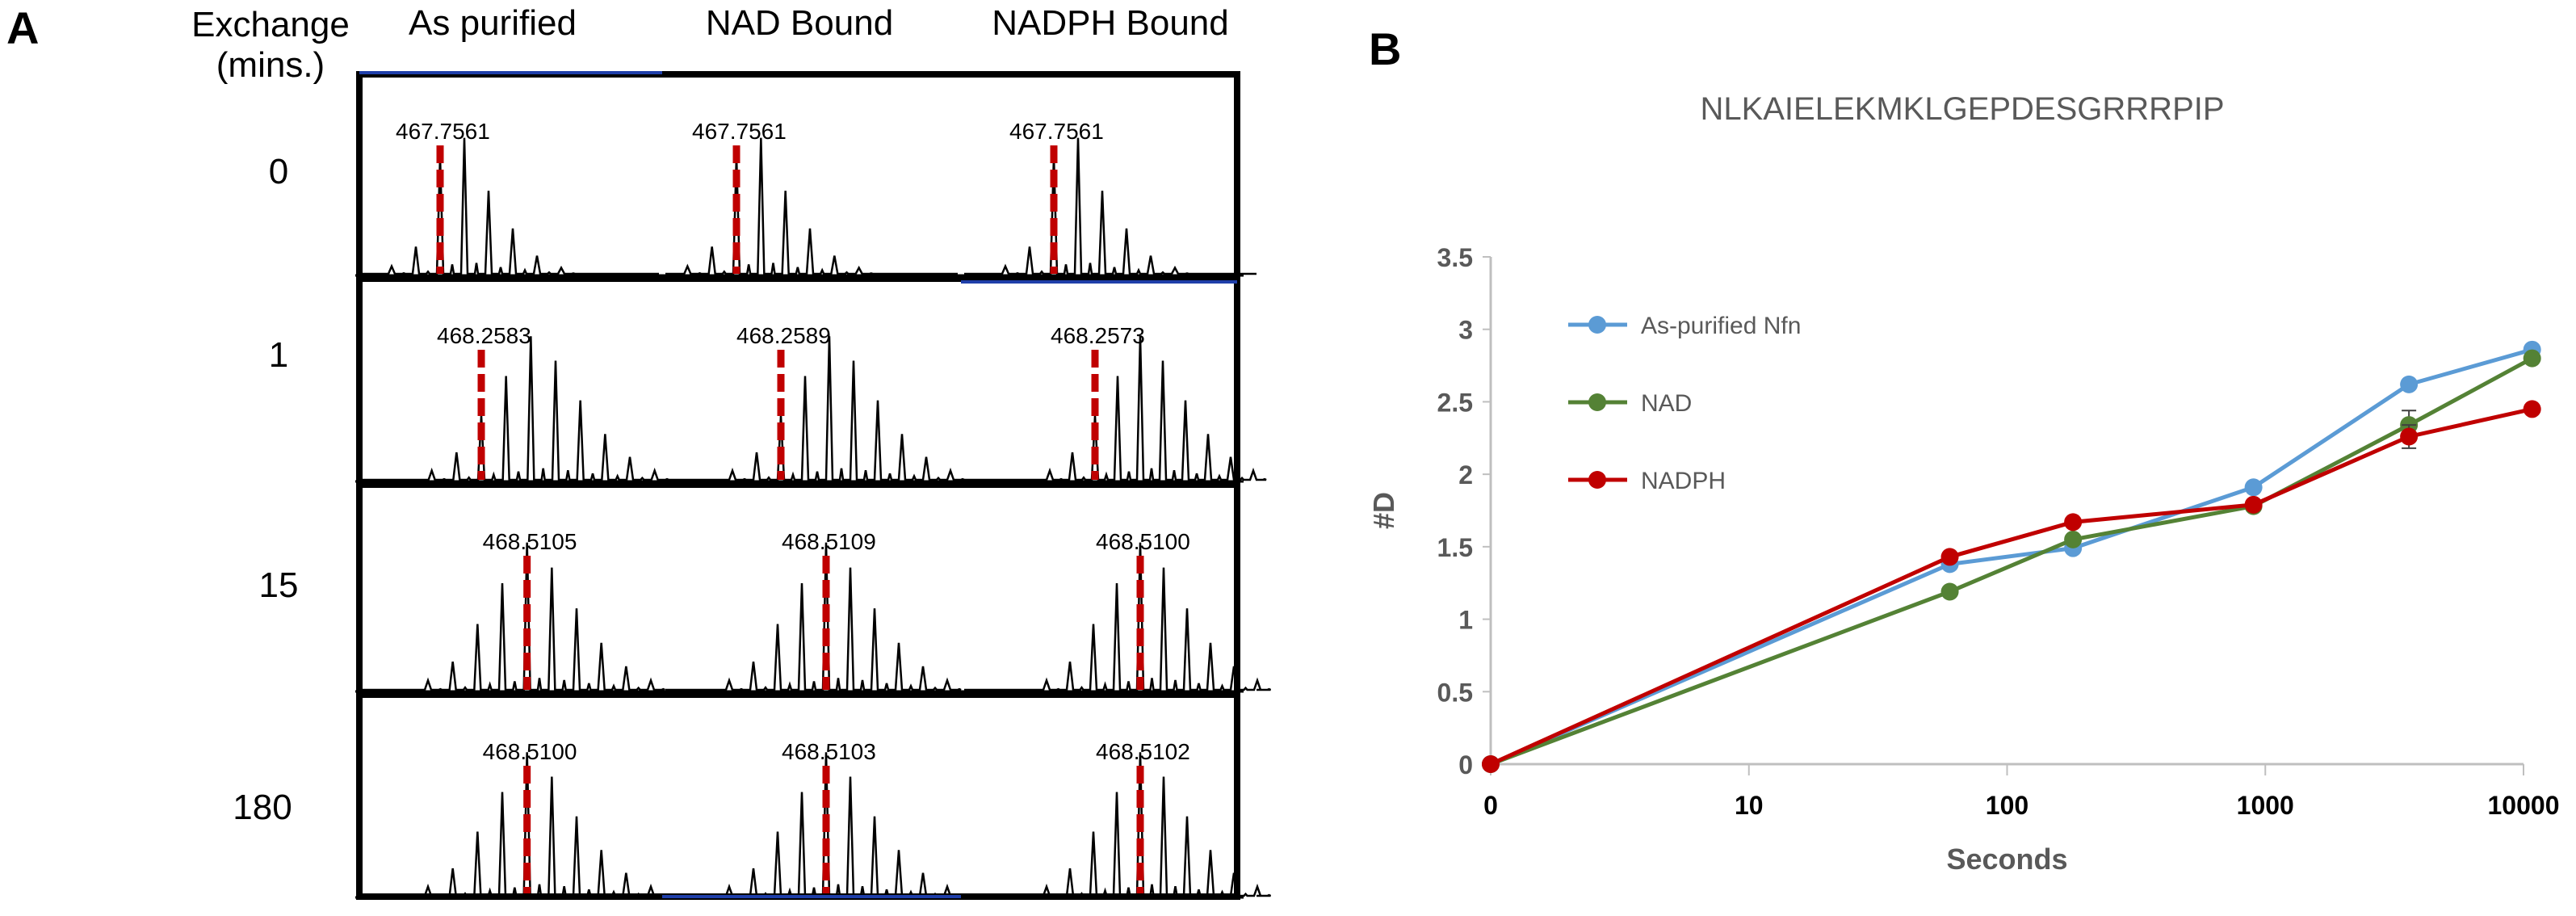 The height and width of the screenshot is (916, 2576). Describe the element at coordinates (1385, 48) in the screenshot. I see `panel-b-letter: B` at that location.